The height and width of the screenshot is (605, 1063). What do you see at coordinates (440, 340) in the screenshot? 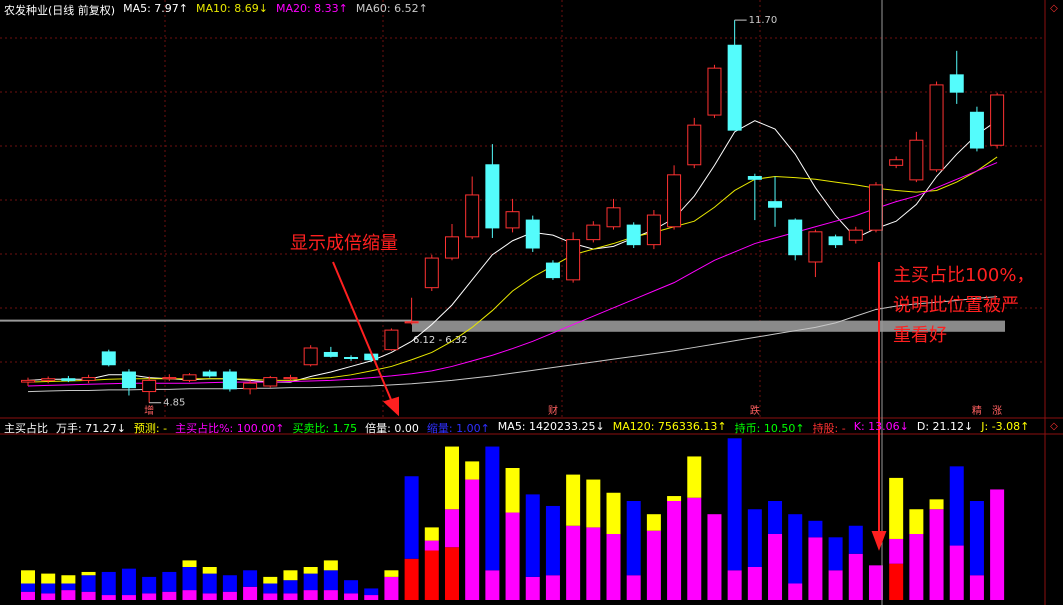
I see `range-label: 6.12 - 6.32` at bounding box center [440, 340].